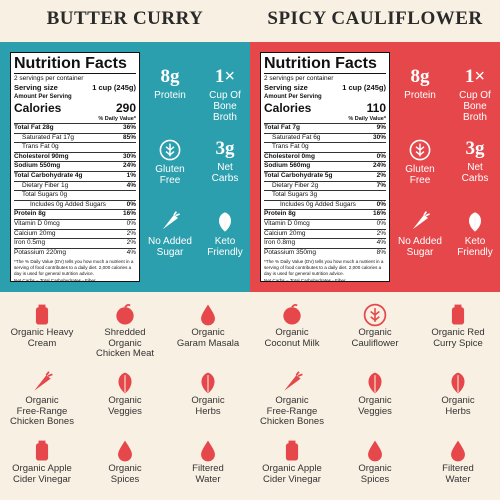 The height and width of the screenshot is (500, 500). What do you see at coordinates (458, 332) in the screenshot?
I see `ingredient-text: Organic Red` at bounding box center [458, 332].